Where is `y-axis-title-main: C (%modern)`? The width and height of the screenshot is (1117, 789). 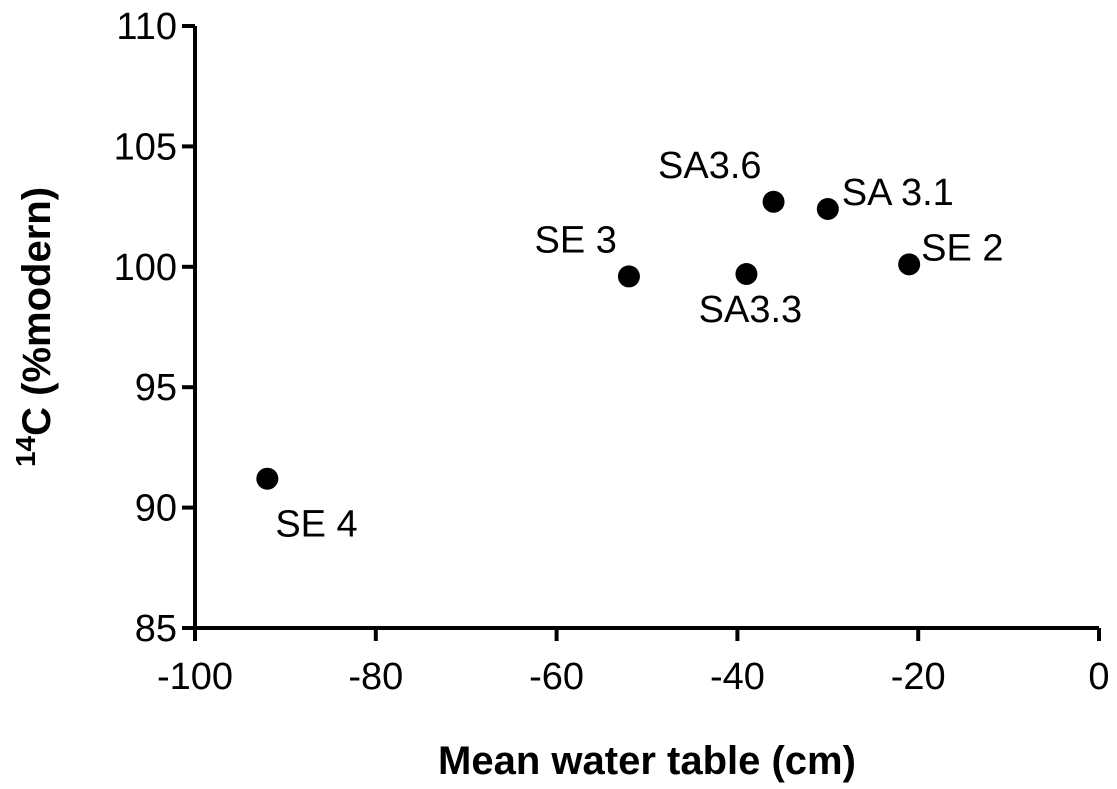 y-axis-title-main: C (%modern) is located at coordinates (37, 311).